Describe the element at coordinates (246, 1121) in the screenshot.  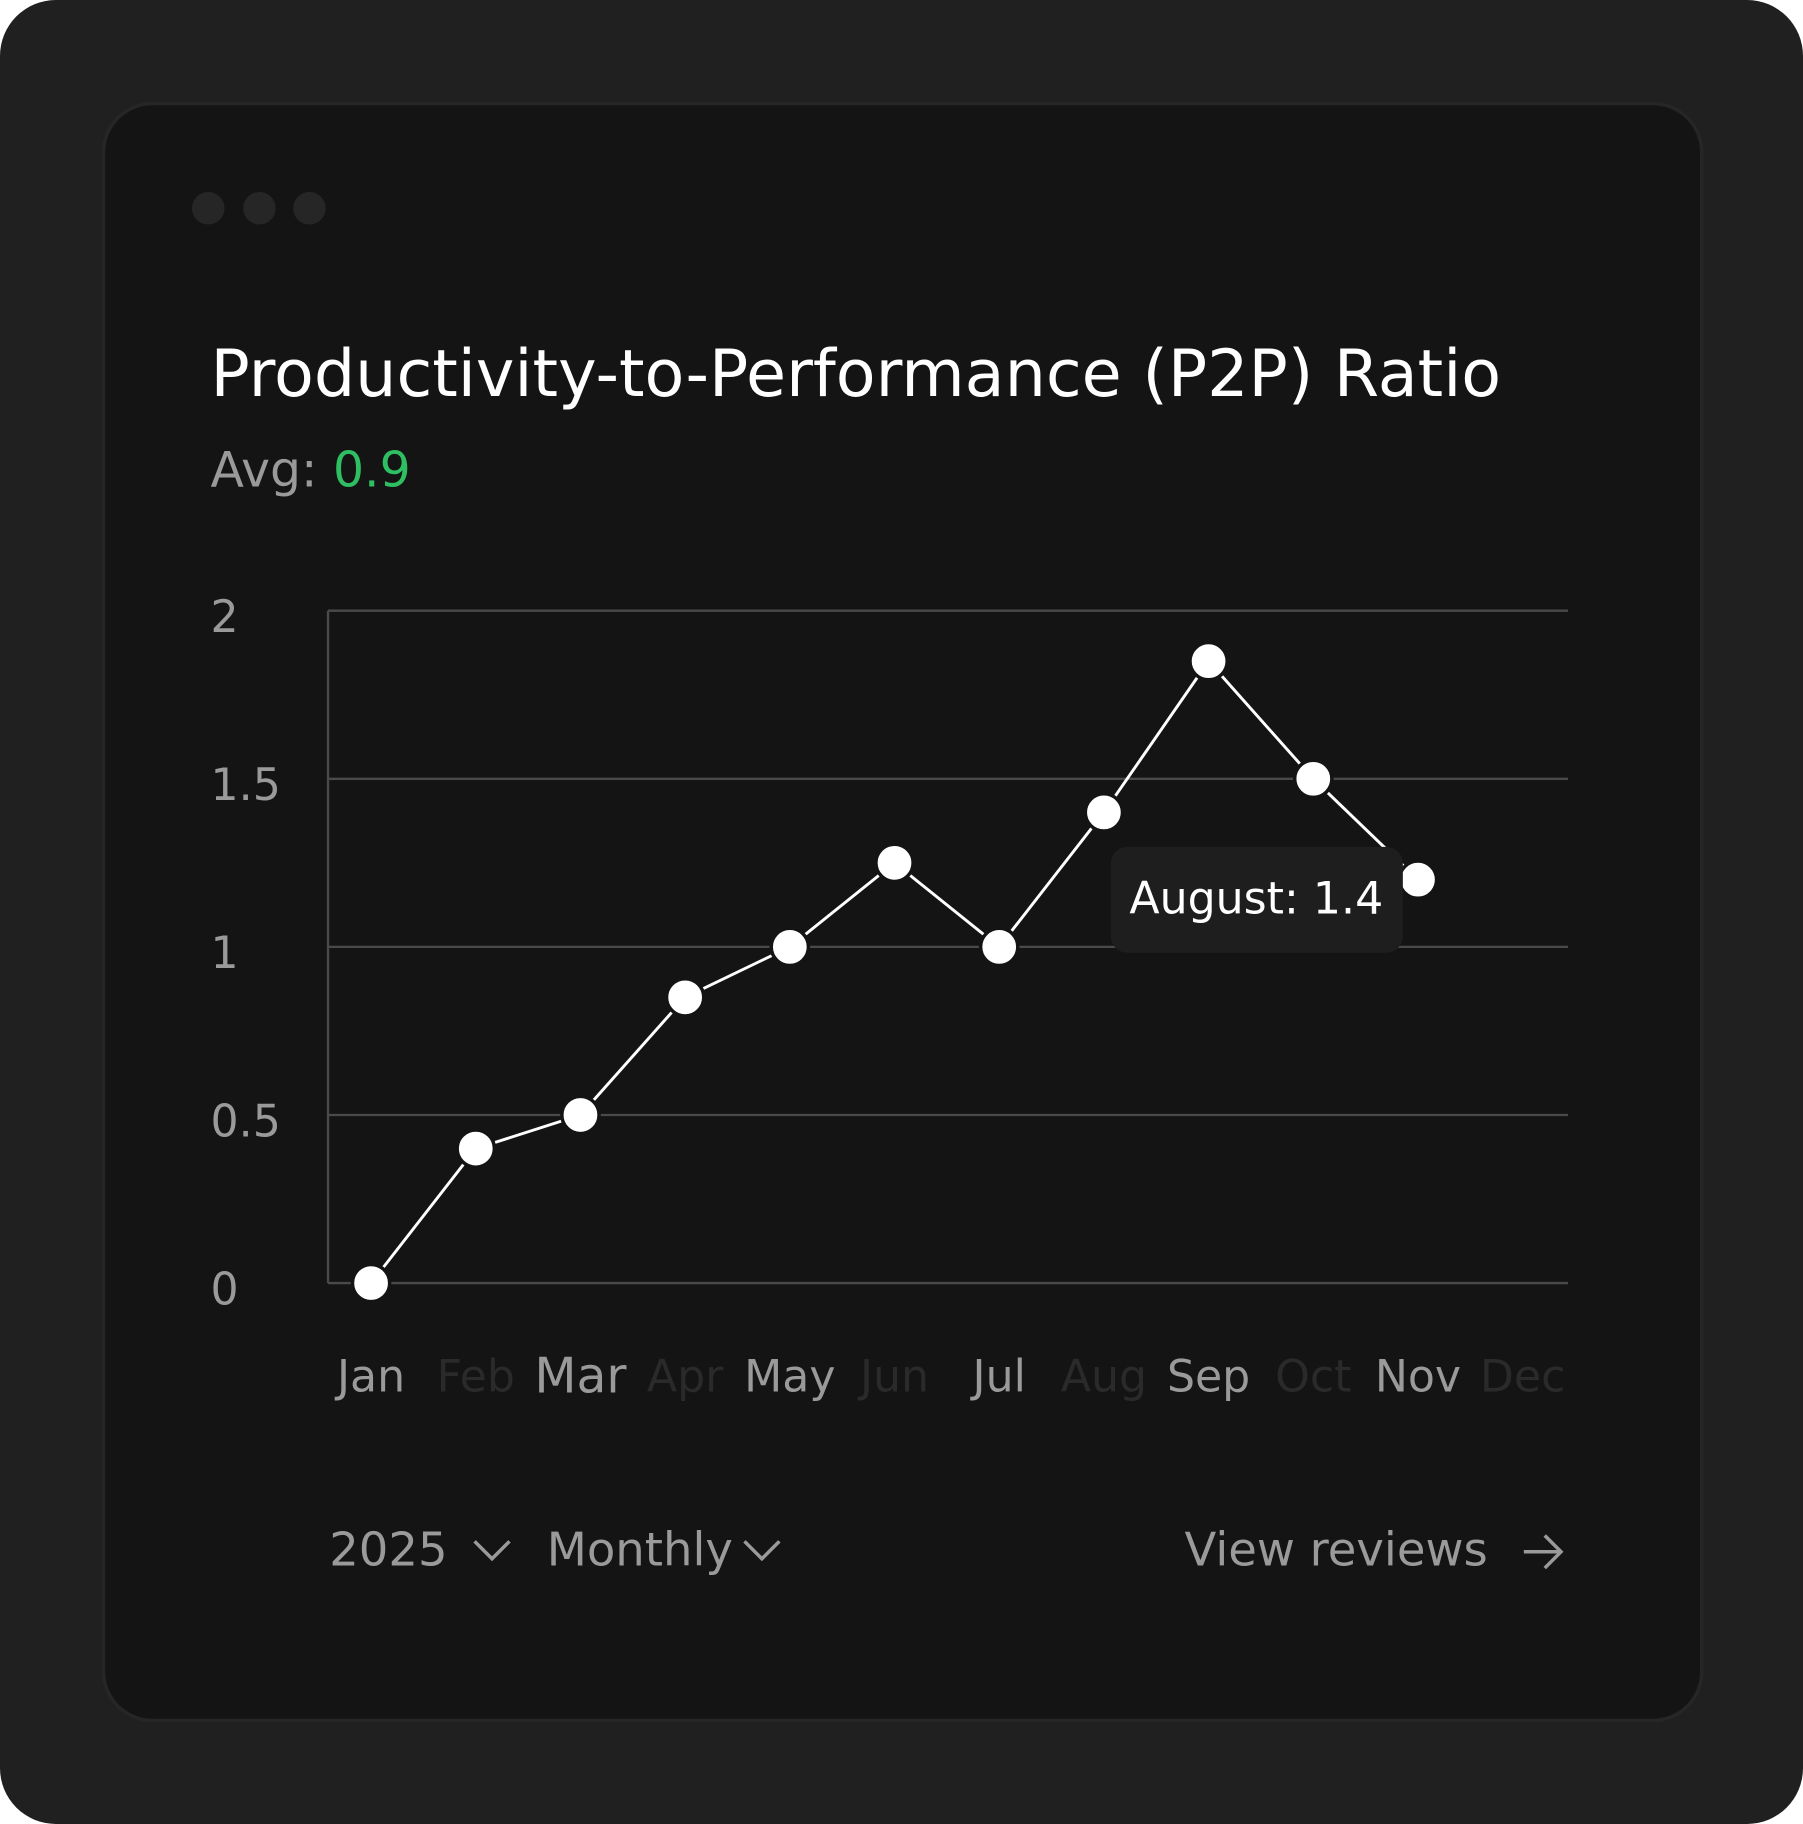
I see `y-tick-label: 0.5` at that location.